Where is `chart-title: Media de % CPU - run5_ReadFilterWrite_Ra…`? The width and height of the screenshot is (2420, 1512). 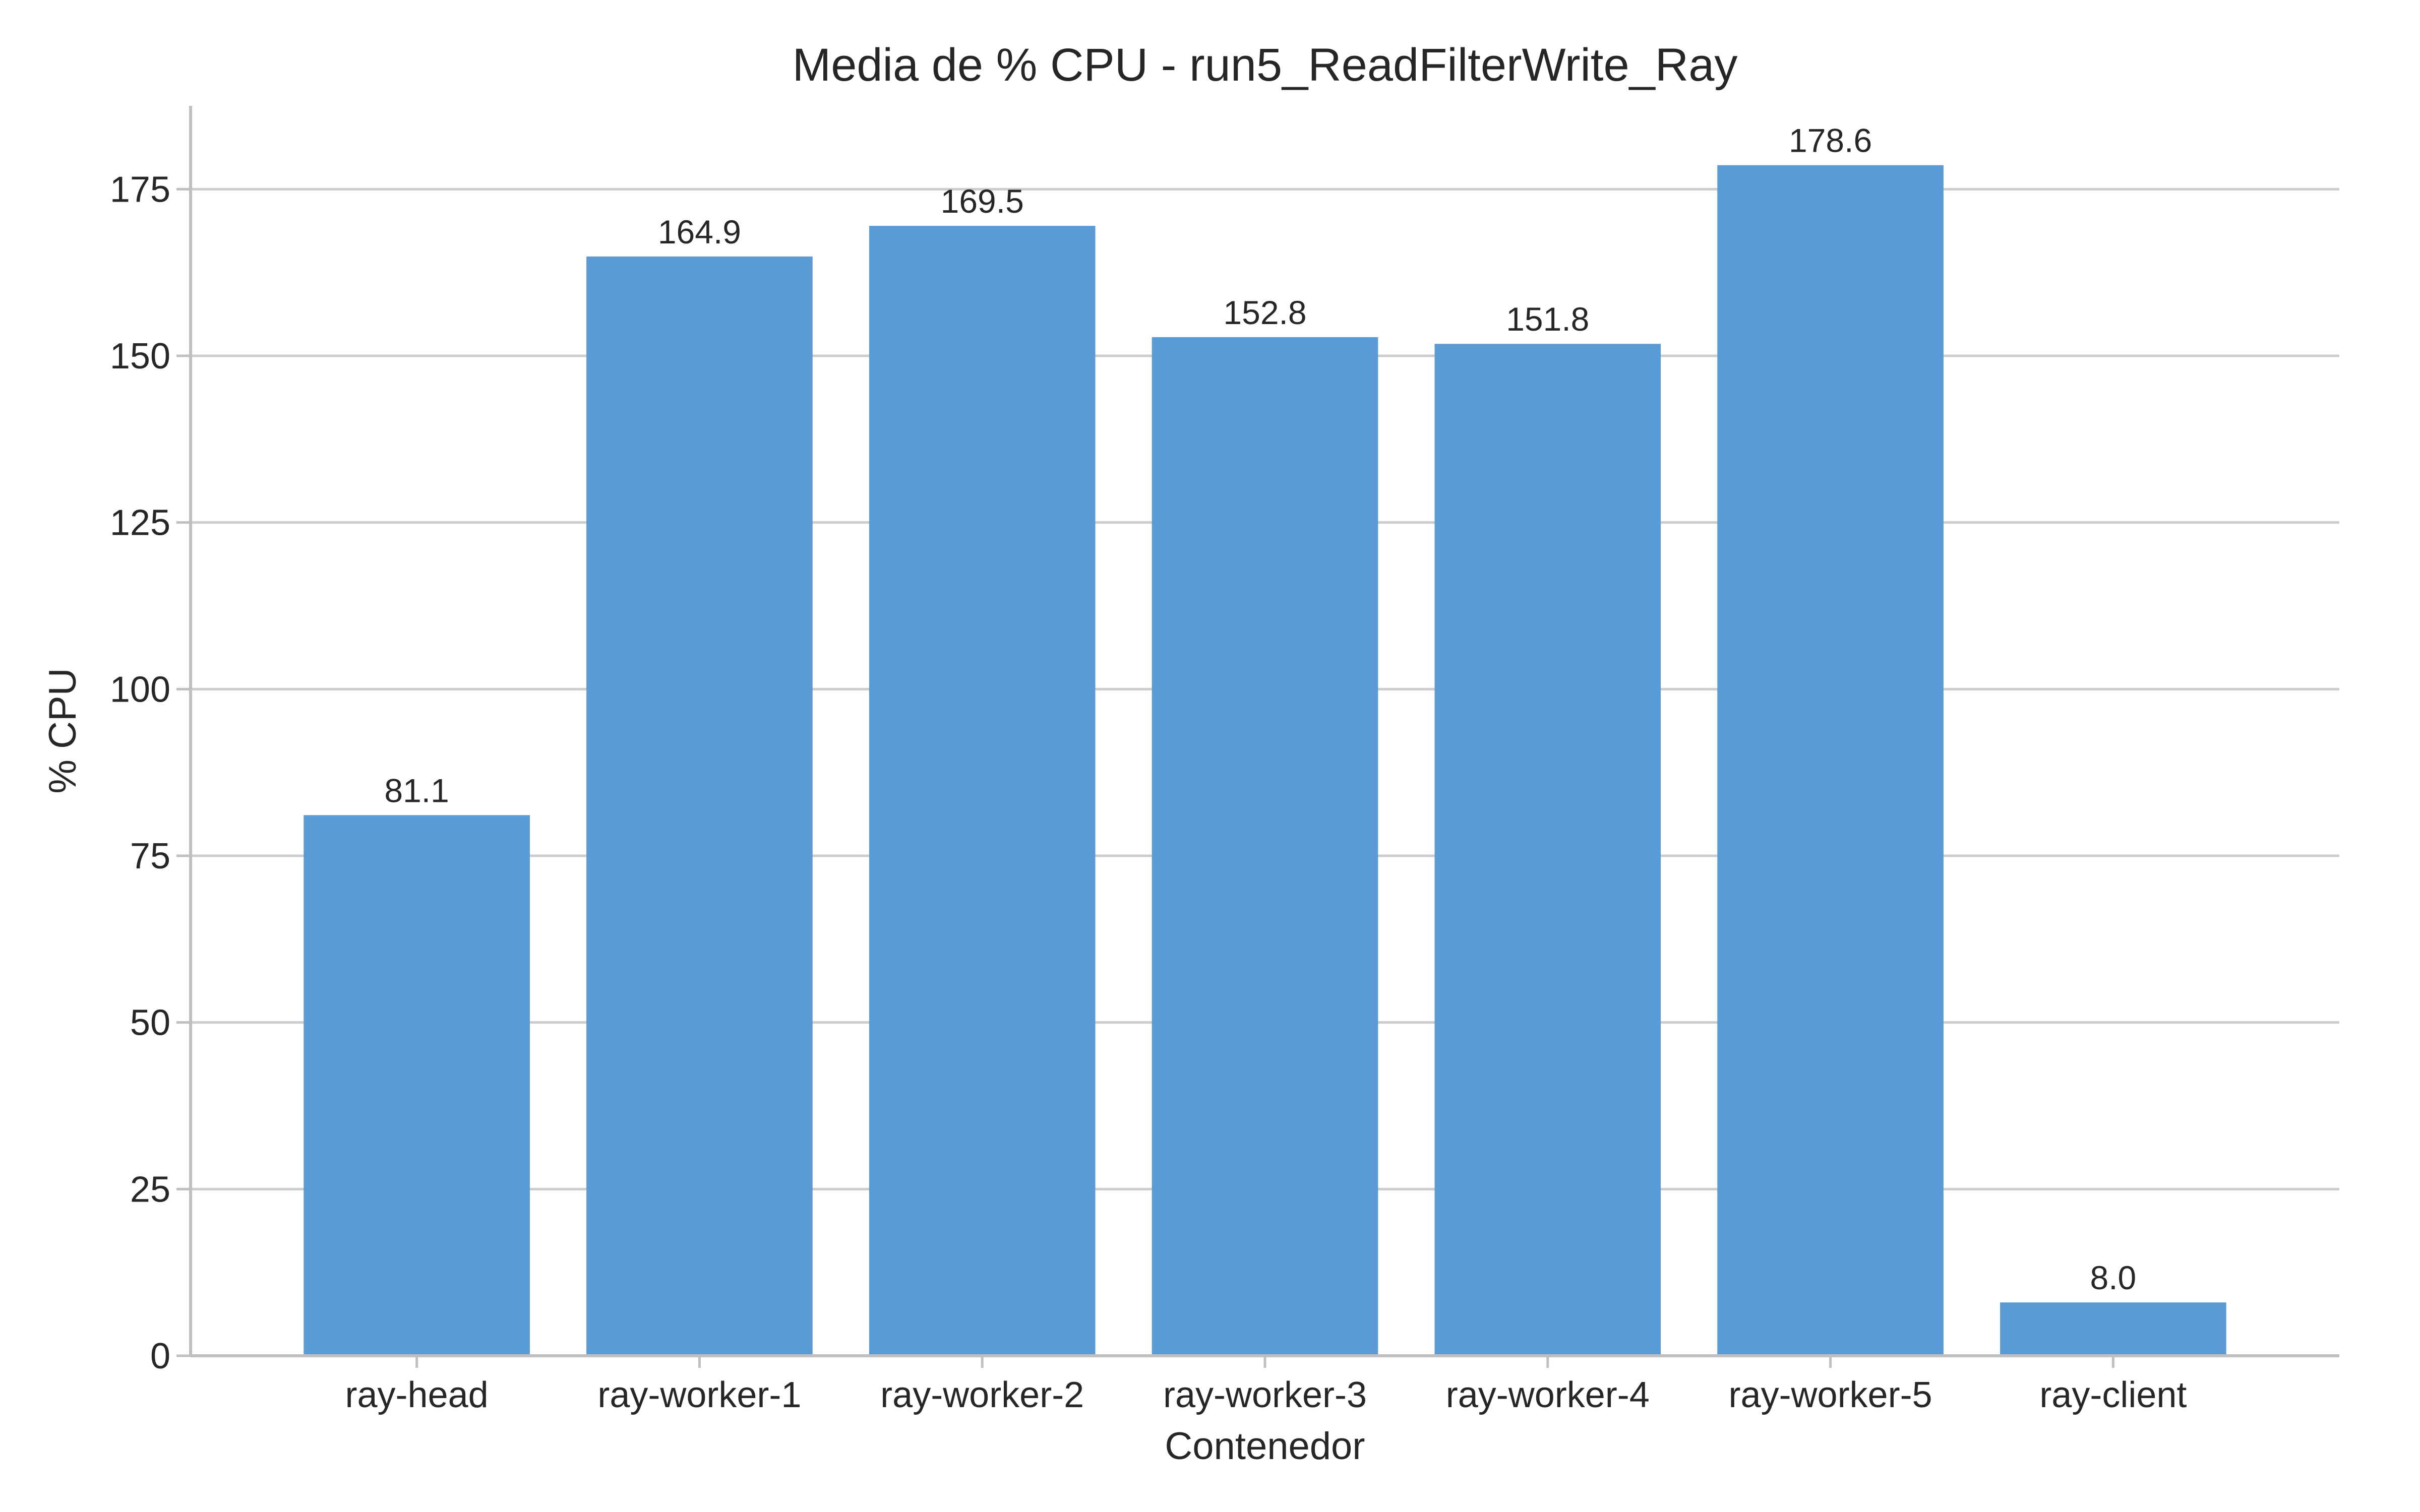 chart-title: Media de % CPU - run5_ReadFilterWrite_Ra… is located at coordinates (1265, 65).